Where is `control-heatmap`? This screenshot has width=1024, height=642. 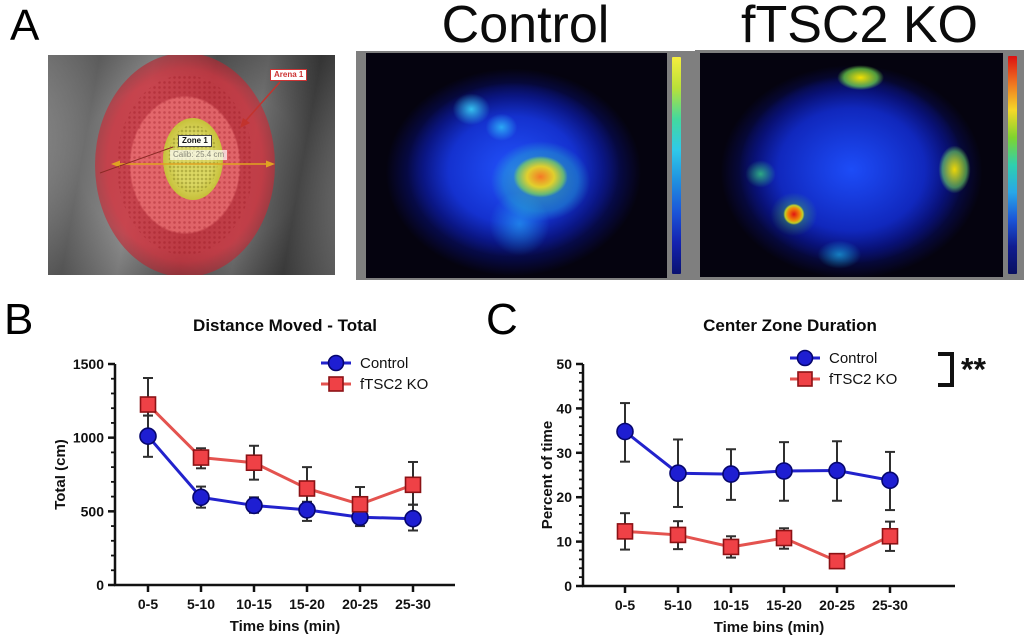 control-heatmap is located at coordinates (516, 165).